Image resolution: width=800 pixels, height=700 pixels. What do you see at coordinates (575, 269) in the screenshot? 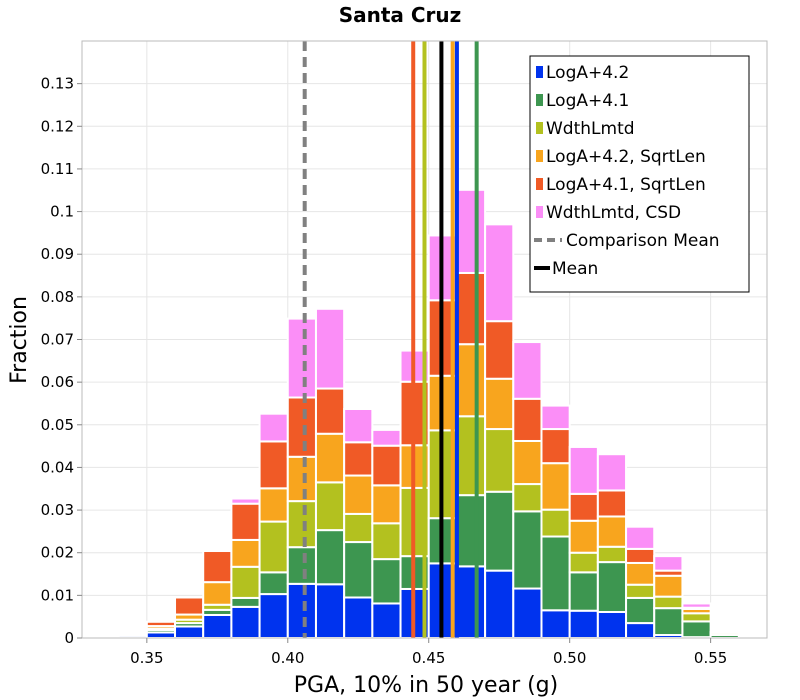
I see `legend-label: Mean` at bounding box center [575, 269].